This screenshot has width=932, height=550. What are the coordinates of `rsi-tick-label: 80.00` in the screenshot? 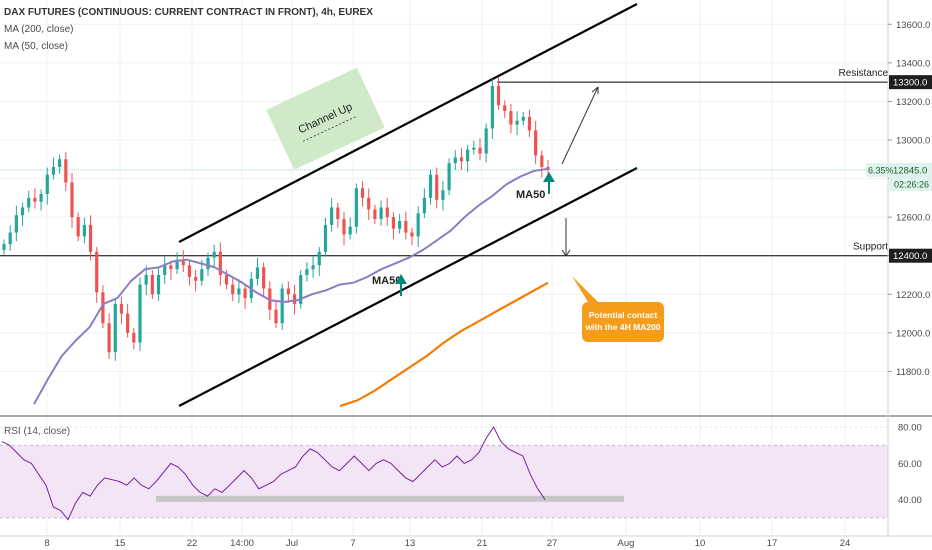 It's located at (910, 428).